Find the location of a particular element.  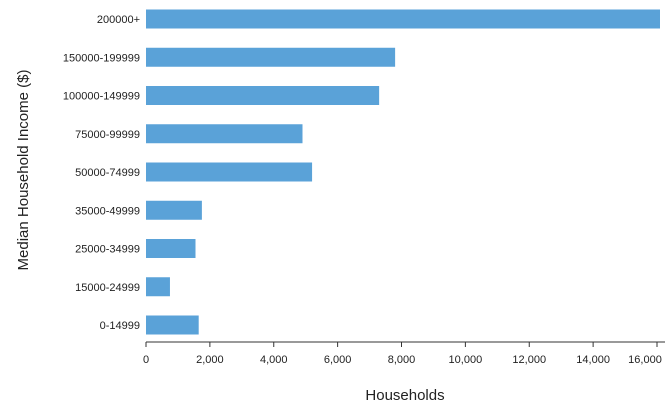

bar-200000+ is located at coordinates (403, 19).